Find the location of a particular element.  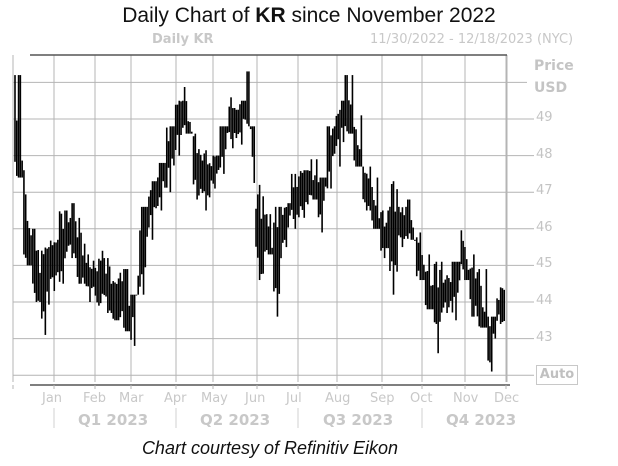

x-month-label: Feb is located at coordinates (95, 398).